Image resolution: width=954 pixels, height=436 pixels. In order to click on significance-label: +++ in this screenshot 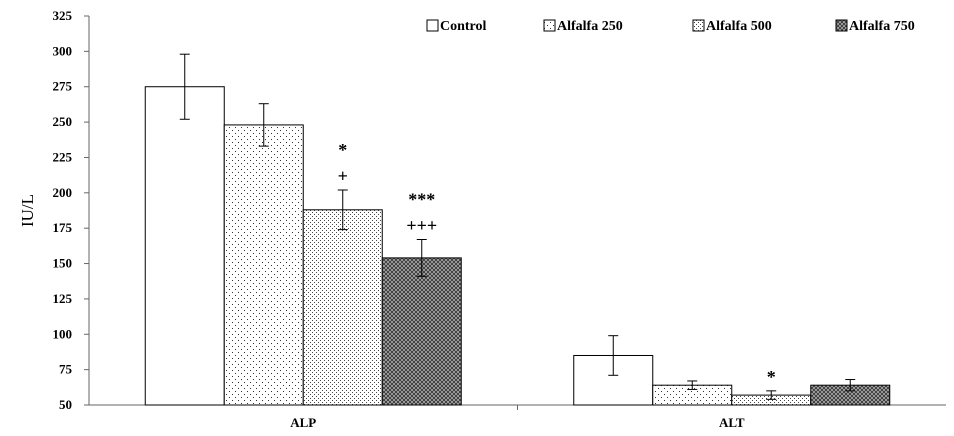, I will do `click(421, 225)`.